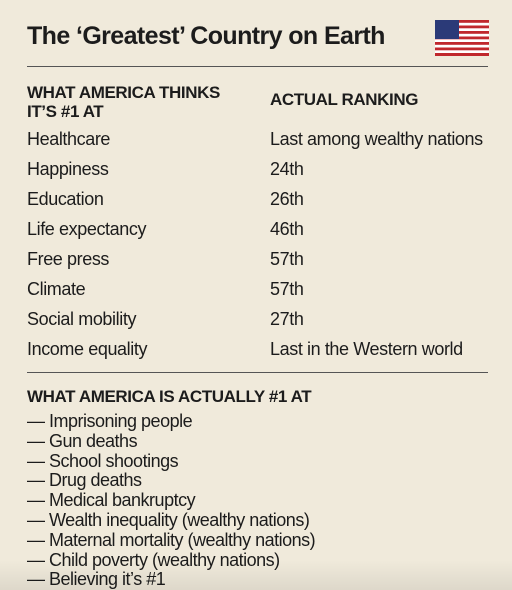  Describe the element at coordinates (96, 579) in the screenshot. I see `list-item: — Believing it’s #1` at that location.